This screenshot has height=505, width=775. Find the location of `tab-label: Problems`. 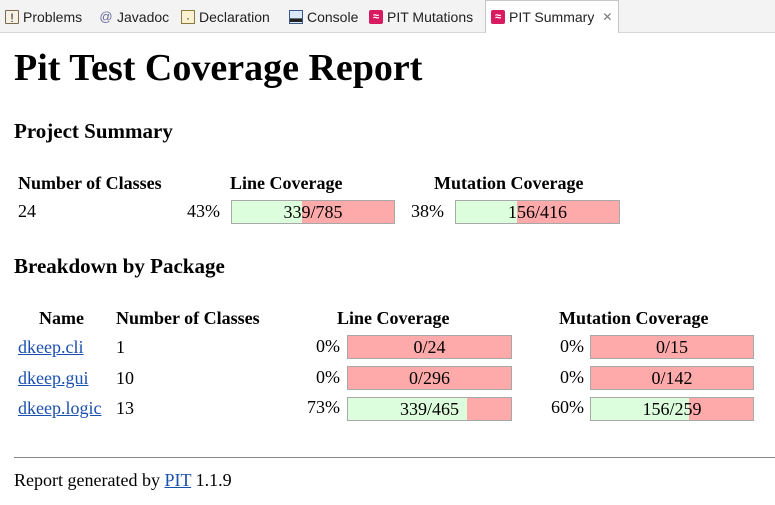

tab-label: Problems is located at coordinates (53, 16).